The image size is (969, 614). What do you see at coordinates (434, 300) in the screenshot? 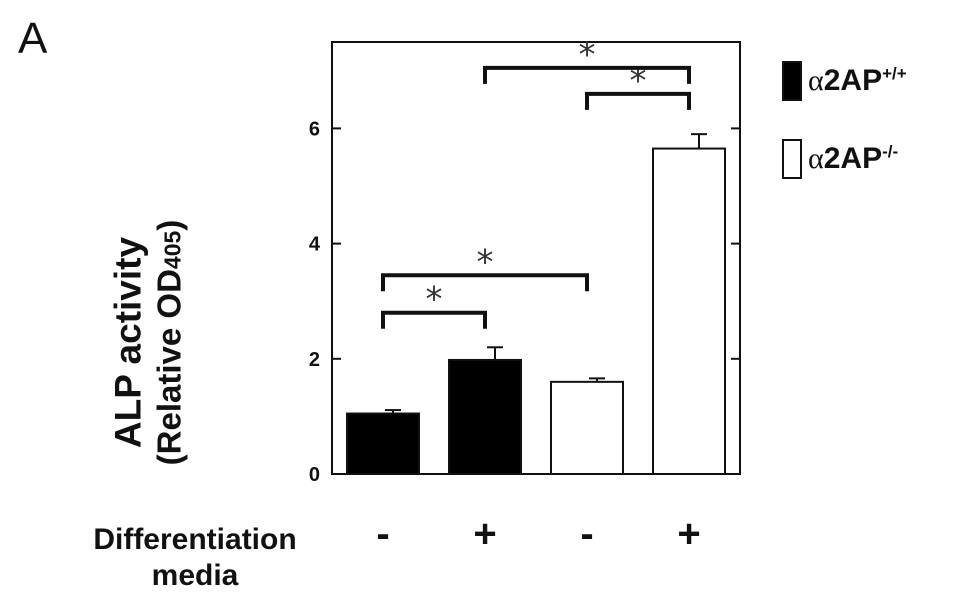
I see `significance-star-0: *` at bounding box center [434, 300].